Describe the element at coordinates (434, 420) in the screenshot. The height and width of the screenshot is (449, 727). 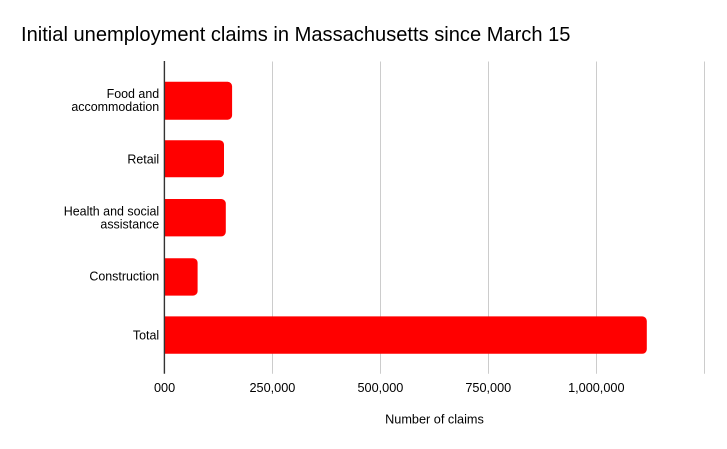
I see `svg-text: Number of claims` at that location.